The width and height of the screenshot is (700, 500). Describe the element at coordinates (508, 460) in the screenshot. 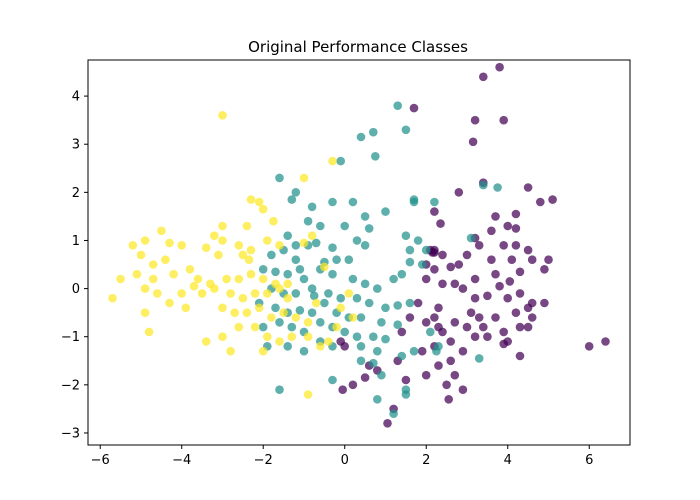

I see `x-tick-label: 4` at that location.